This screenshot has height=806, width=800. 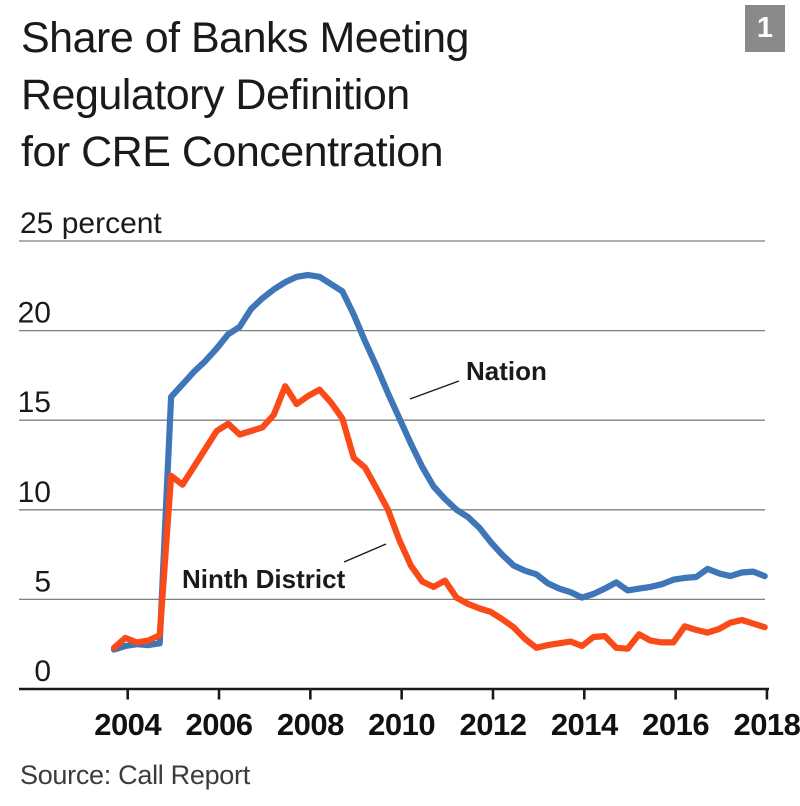 What do you see at coordinates (42, 671) in the screenshot?
I see `y-tick-label-0: 0` at bounding box center [42, 671].